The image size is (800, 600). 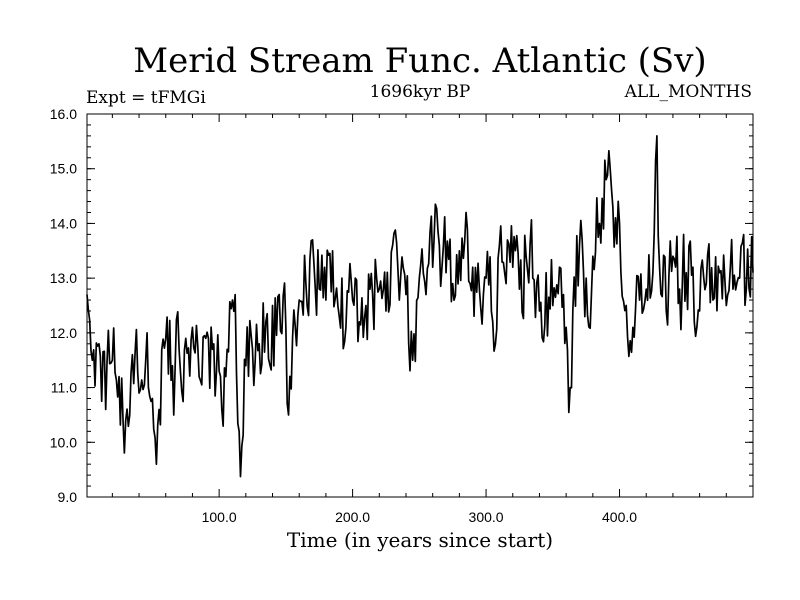 I want to click on y-tick-label: 15.0, so click(x=63, y=169).